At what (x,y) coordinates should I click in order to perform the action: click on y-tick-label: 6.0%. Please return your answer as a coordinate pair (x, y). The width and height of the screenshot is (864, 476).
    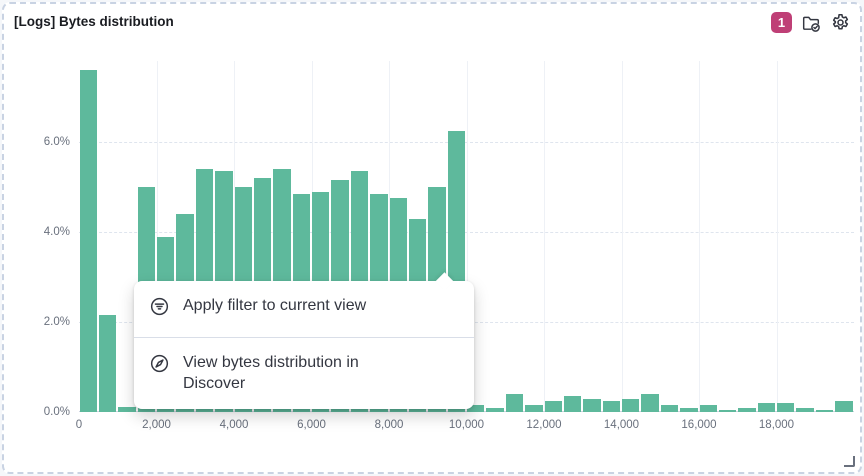
    Looking at the image, I should click on (56, 142).